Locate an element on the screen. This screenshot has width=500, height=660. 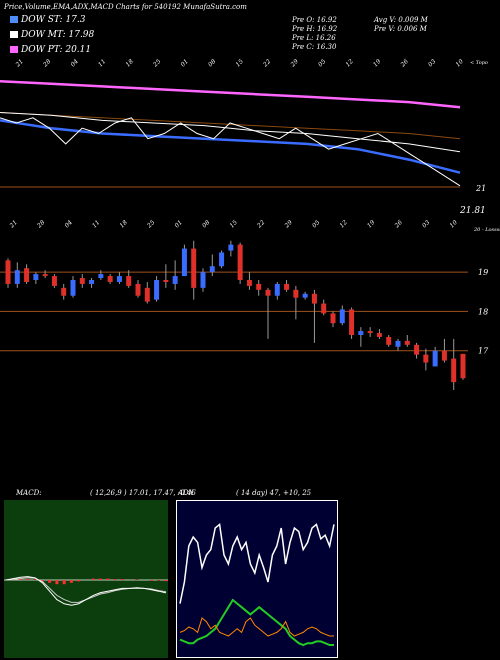
macd-chart is located at coordinates (86, 579).